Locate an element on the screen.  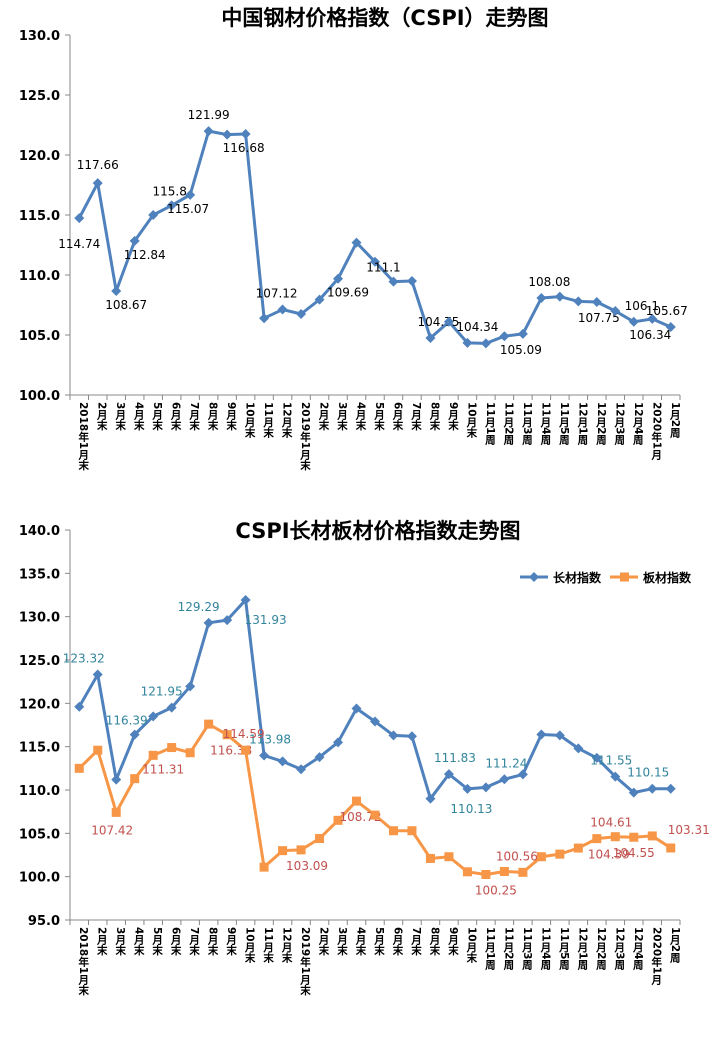
y-tick-label: 140.0 is located at coordinates (39, 531).